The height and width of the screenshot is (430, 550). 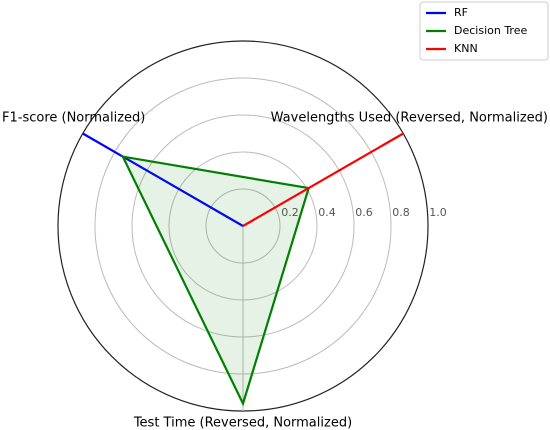 What do you see at coordinates (490, 30) in the screenshot?
I see `legend-label: Decision Tree` at bounding box center [490, 30].